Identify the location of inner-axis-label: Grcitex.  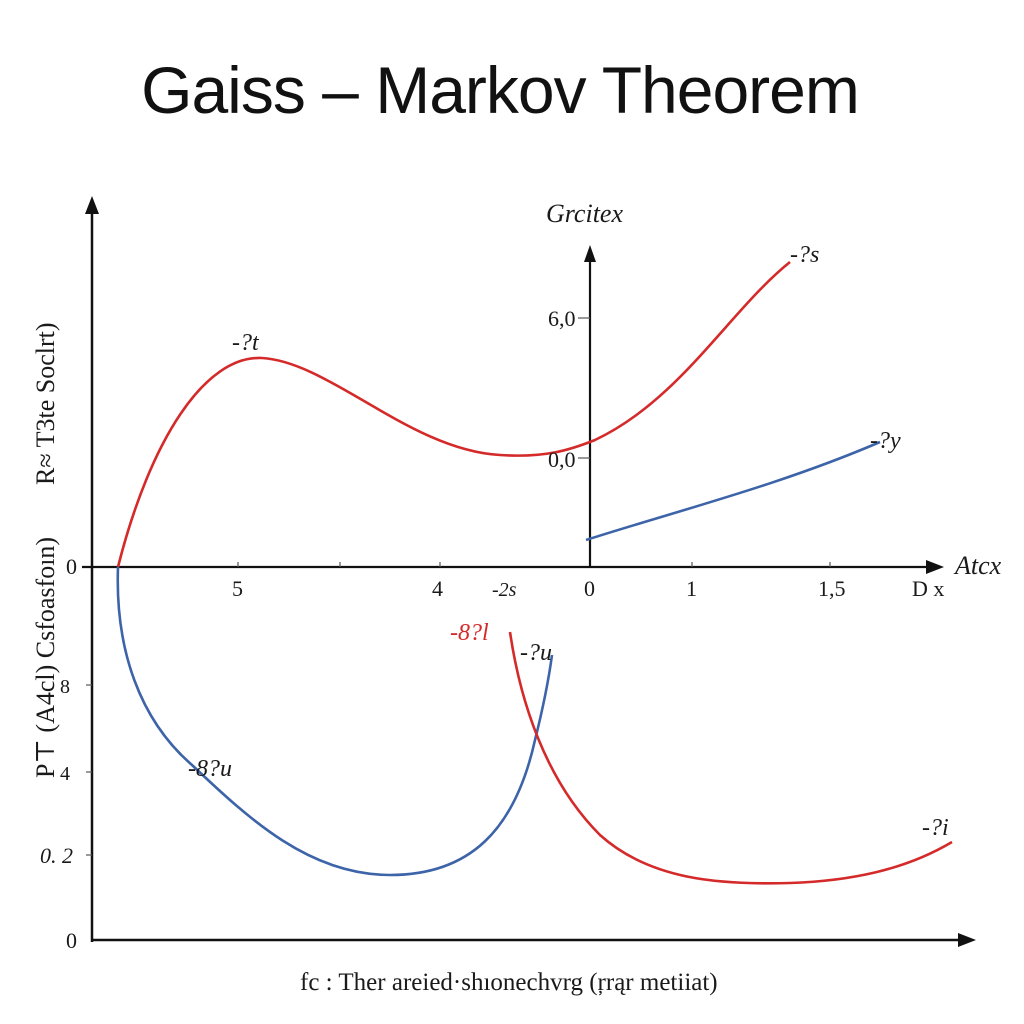
(584, 213).